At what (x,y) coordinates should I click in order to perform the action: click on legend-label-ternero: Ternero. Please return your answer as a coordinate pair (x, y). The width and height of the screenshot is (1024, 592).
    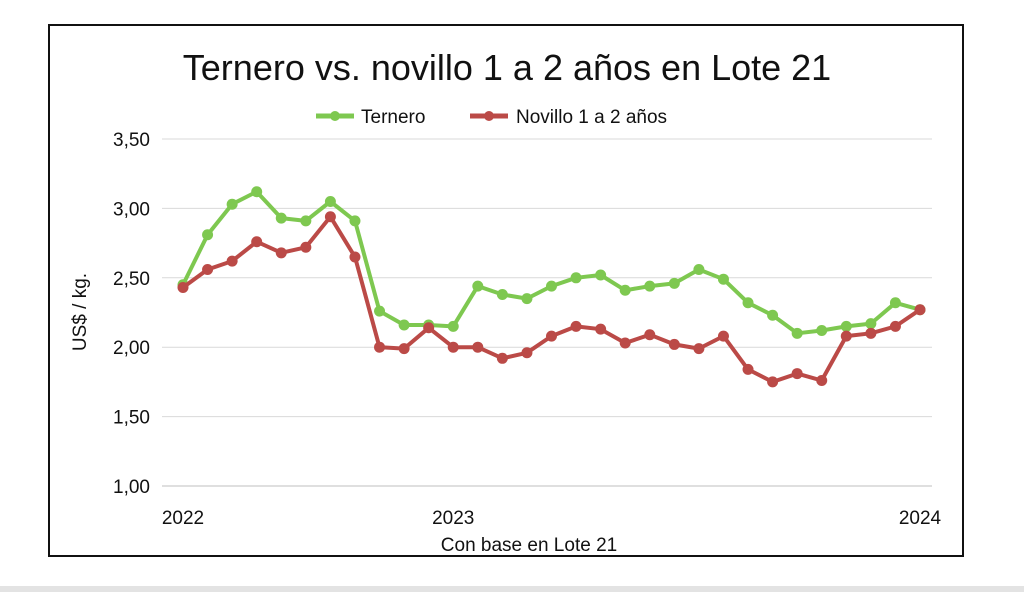
    Looking at the image, I should click on (393, 117).